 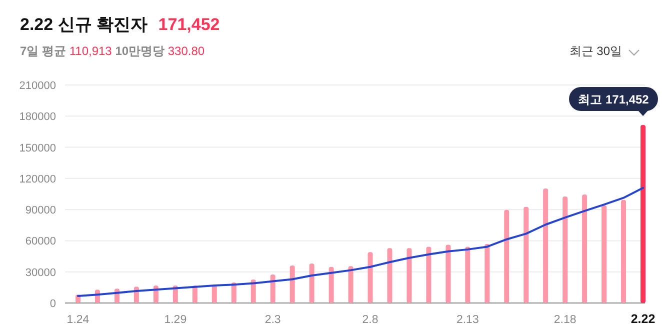 I want to click on y-tick-label: 30000, so click(x=40, y=272).